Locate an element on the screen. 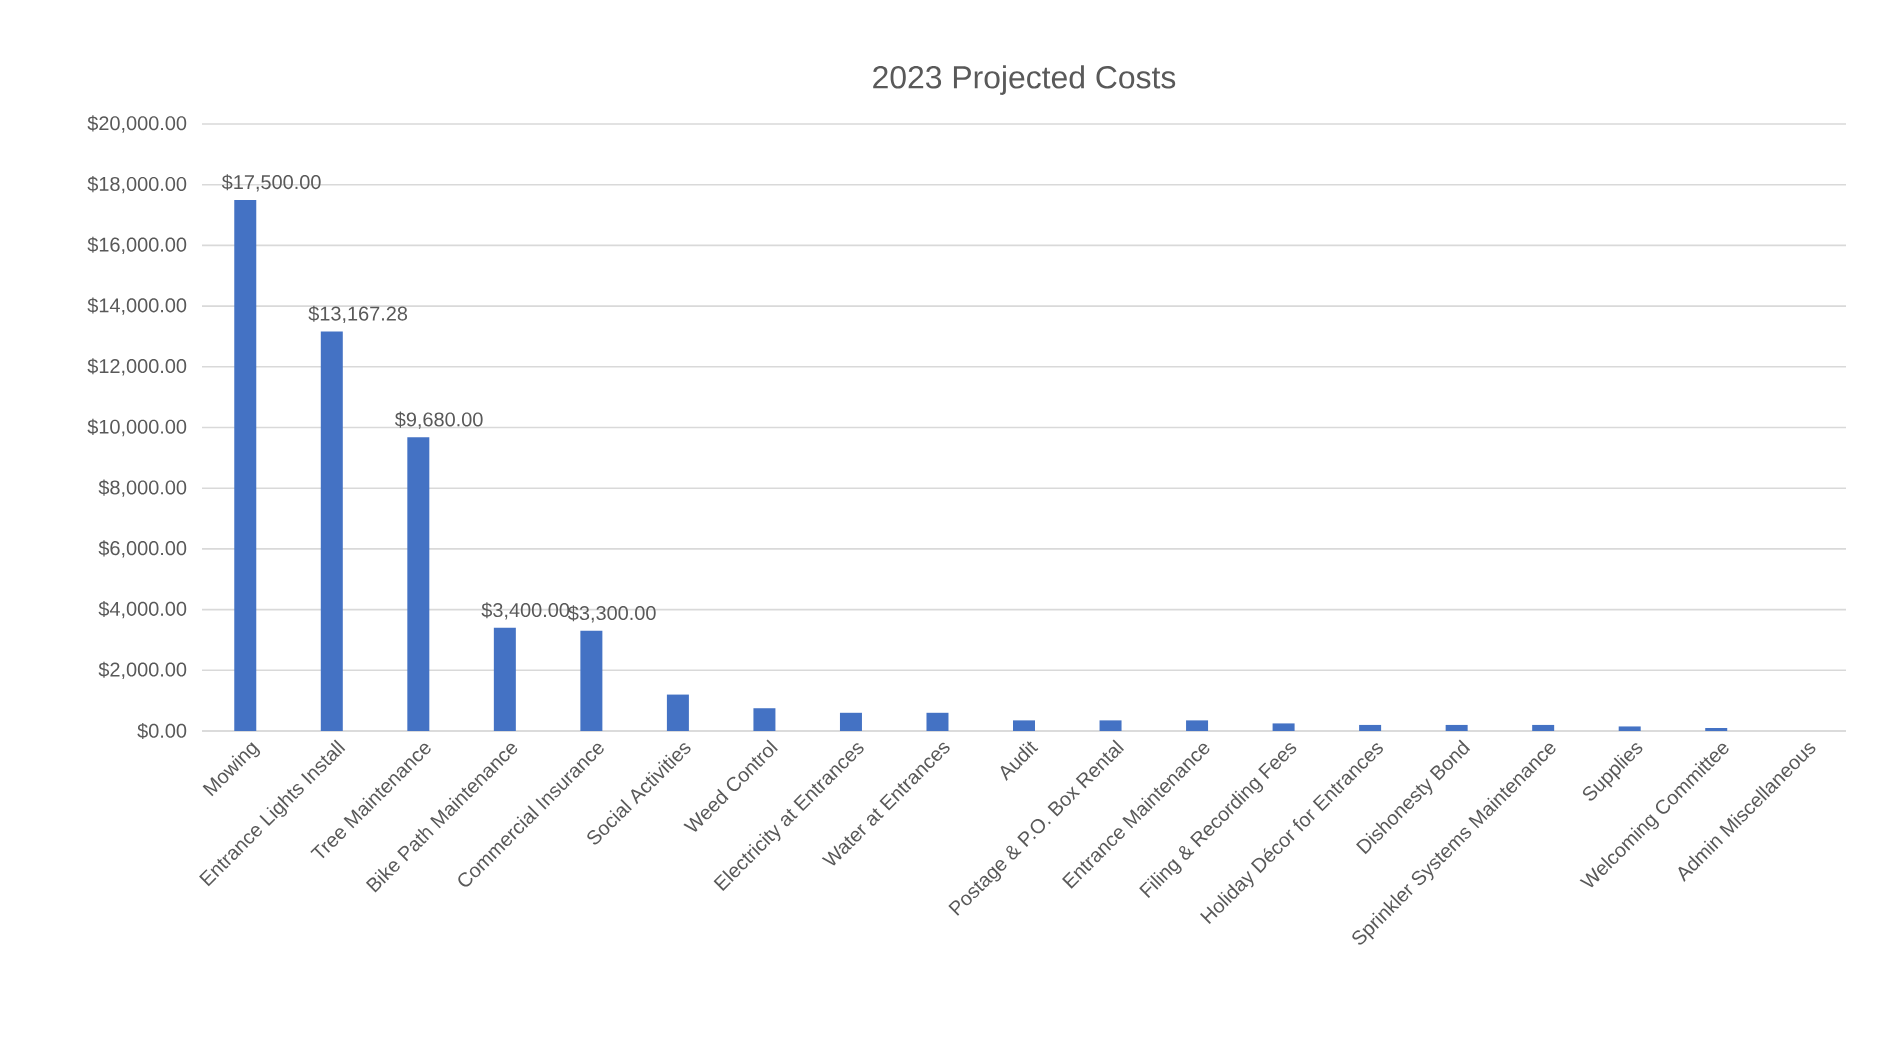 This screenshot has height=1054, width=1885. y-tick-label: $16,000.00 is located at coordinates (137, 245).